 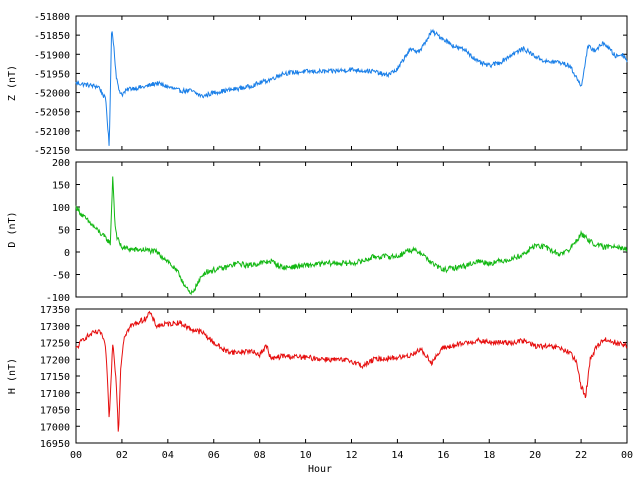 What do you see at coordinates (55, 377) in the screenshot?
I see `y-tick-label: 17150` at bounding box center [55, 377].